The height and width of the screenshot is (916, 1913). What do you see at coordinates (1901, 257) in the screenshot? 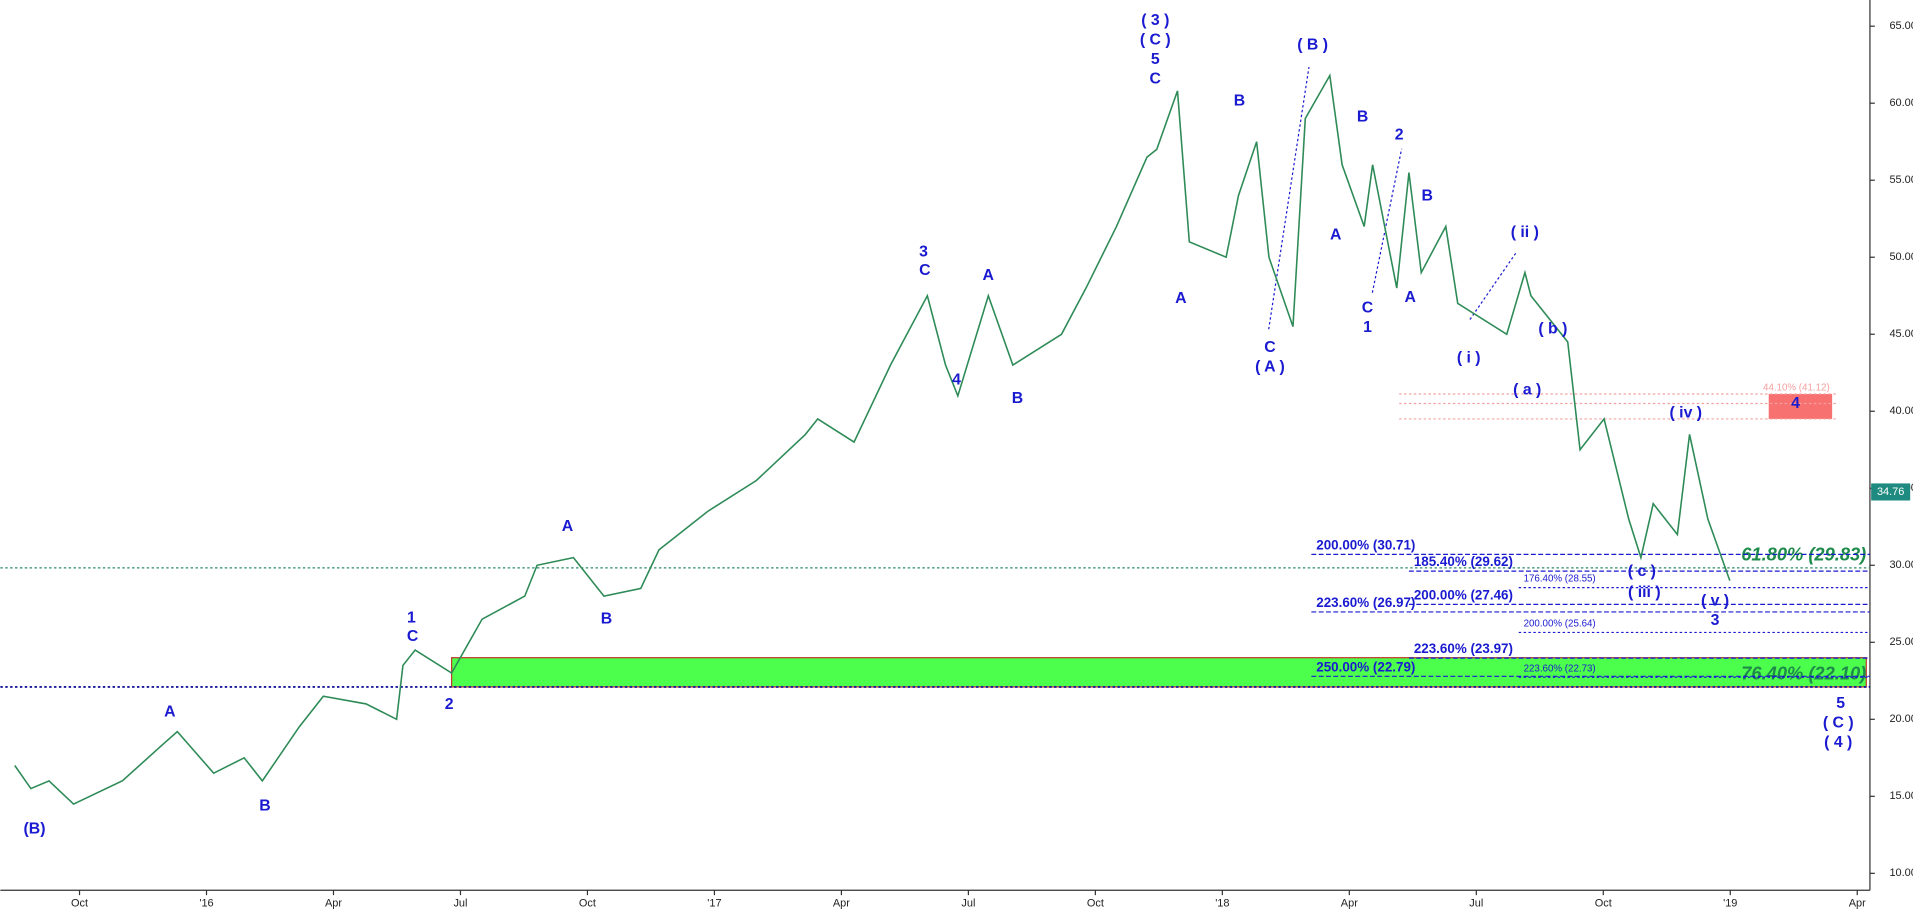
I see `y-tick-label: 50.00` at bounding box center [1901, 257].